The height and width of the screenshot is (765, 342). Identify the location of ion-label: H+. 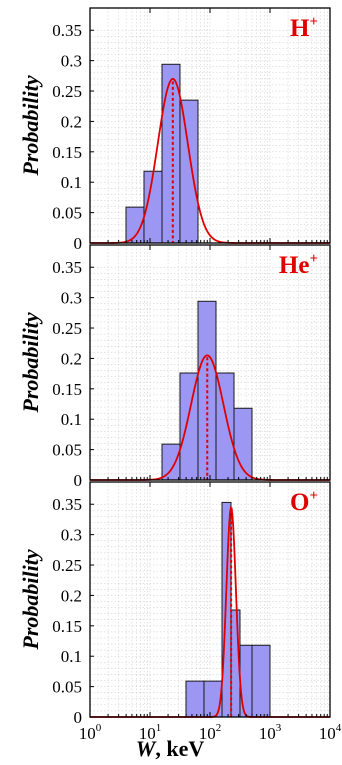
(304, 28).